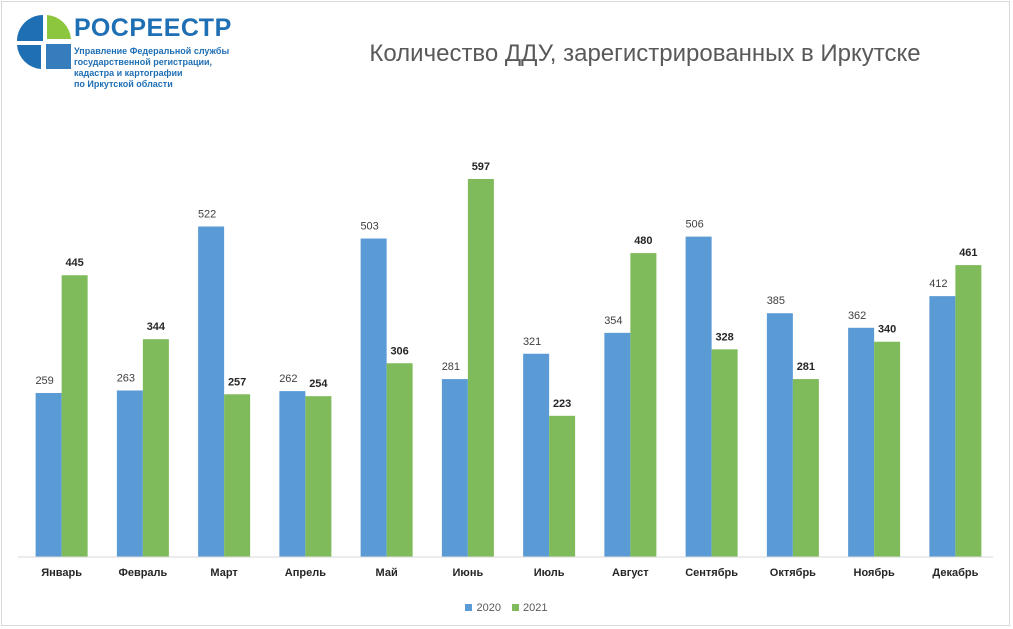 This screenshot has width=1013, height=629. I want to click on data-label-2020-11: 362, so click(857, 316).